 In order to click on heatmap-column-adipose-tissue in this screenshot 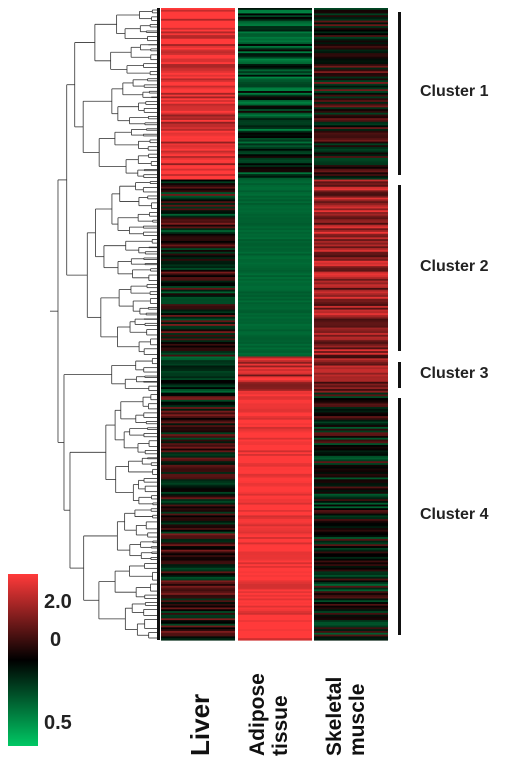, I will do `click(275, 324)`.